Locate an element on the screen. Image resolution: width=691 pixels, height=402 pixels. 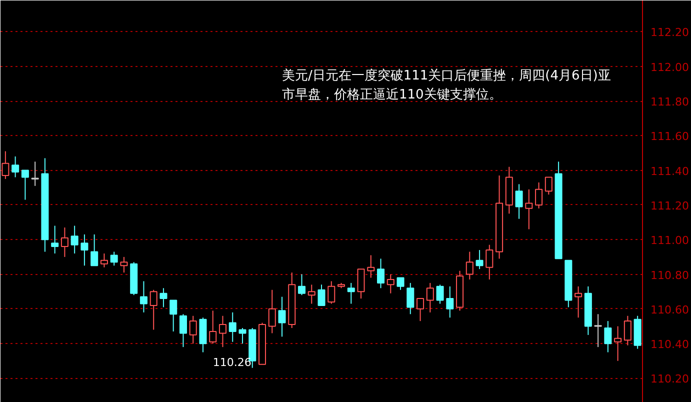
y-tick-label: 111.40 is located at coordinates (669, 171).